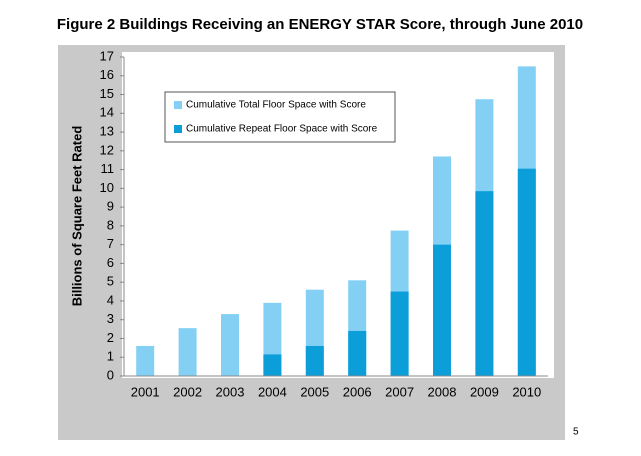  I want to click on y-tick-label: 13, so click(107, 130).